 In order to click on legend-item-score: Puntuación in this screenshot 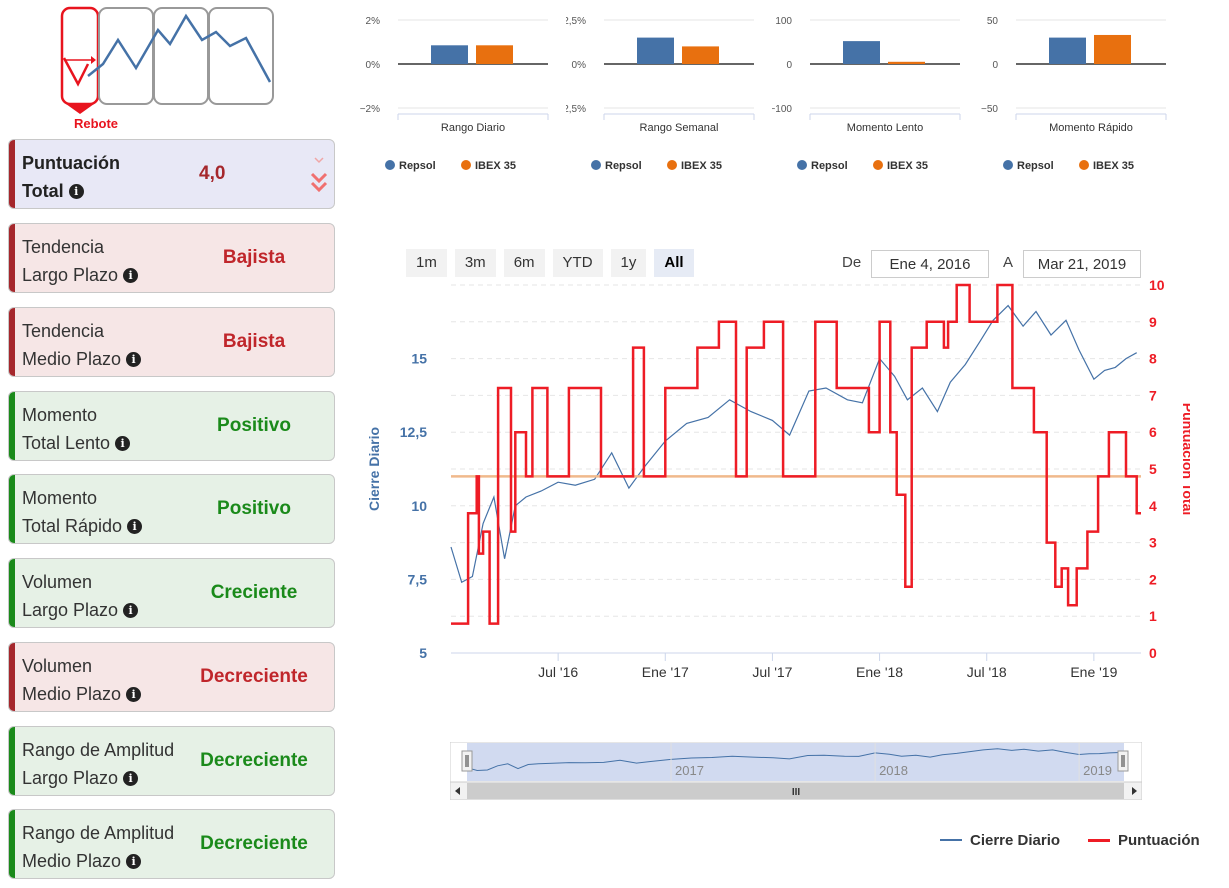, I will do `click(1144, 840)`.